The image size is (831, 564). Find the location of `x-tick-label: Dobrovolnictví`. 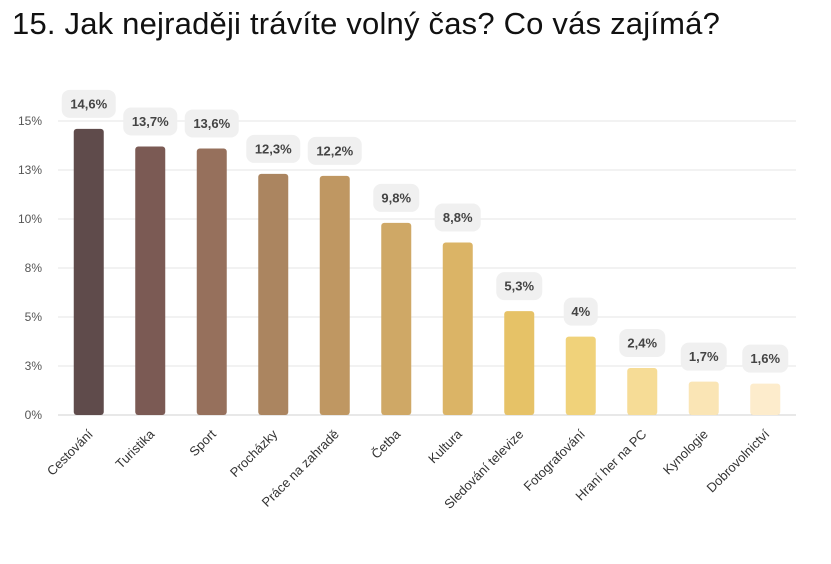

x-tick-label: Dobrovolnictví is located at coordinates (738, 460).